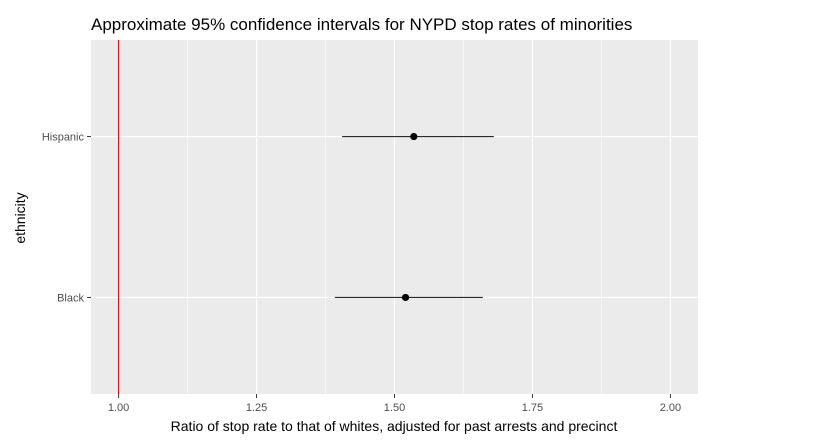  What do you see at coordinates (414, 217) in the screenshot?
I see `data-layer` at bounding box center [414, 217].